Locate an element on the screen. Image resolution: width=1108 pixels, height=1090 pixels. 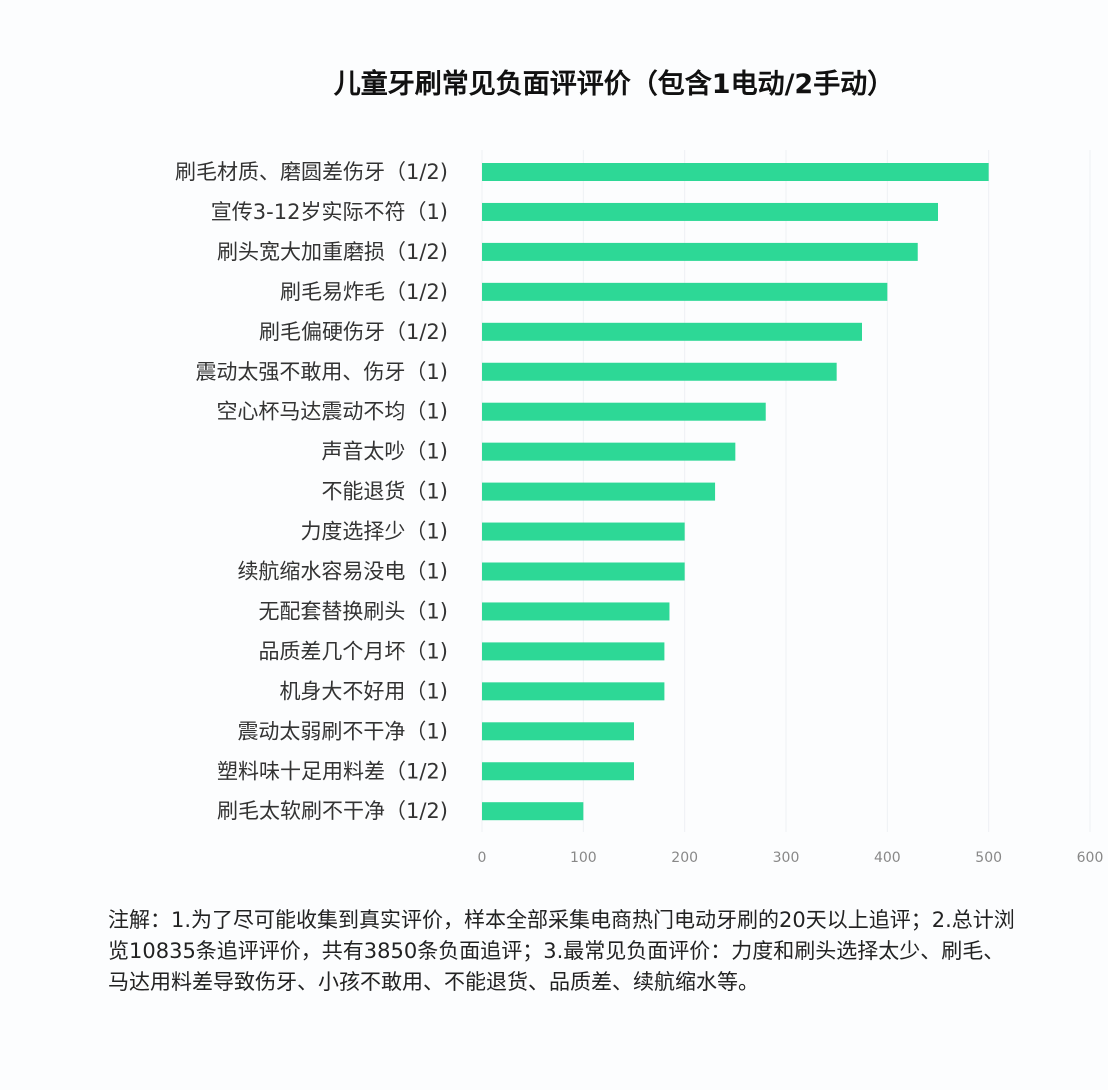
category-label: 声音太吵（1) is located at coordinates (384, 452).